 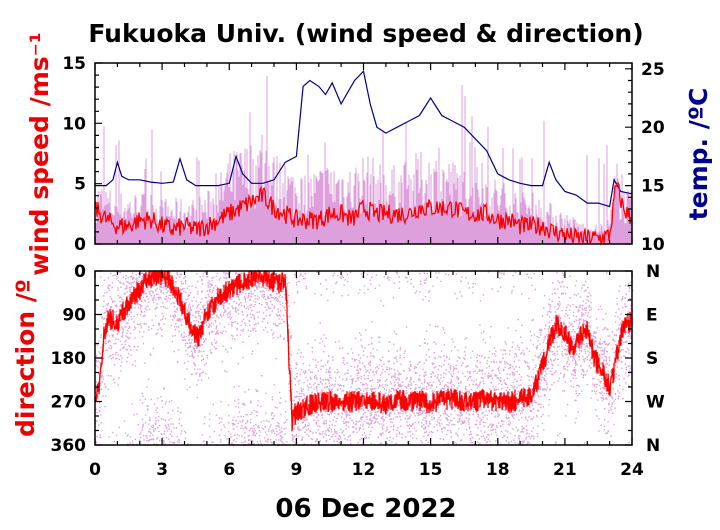 I want to click on hour-tick-label: 0, so click(x=95, y=470).